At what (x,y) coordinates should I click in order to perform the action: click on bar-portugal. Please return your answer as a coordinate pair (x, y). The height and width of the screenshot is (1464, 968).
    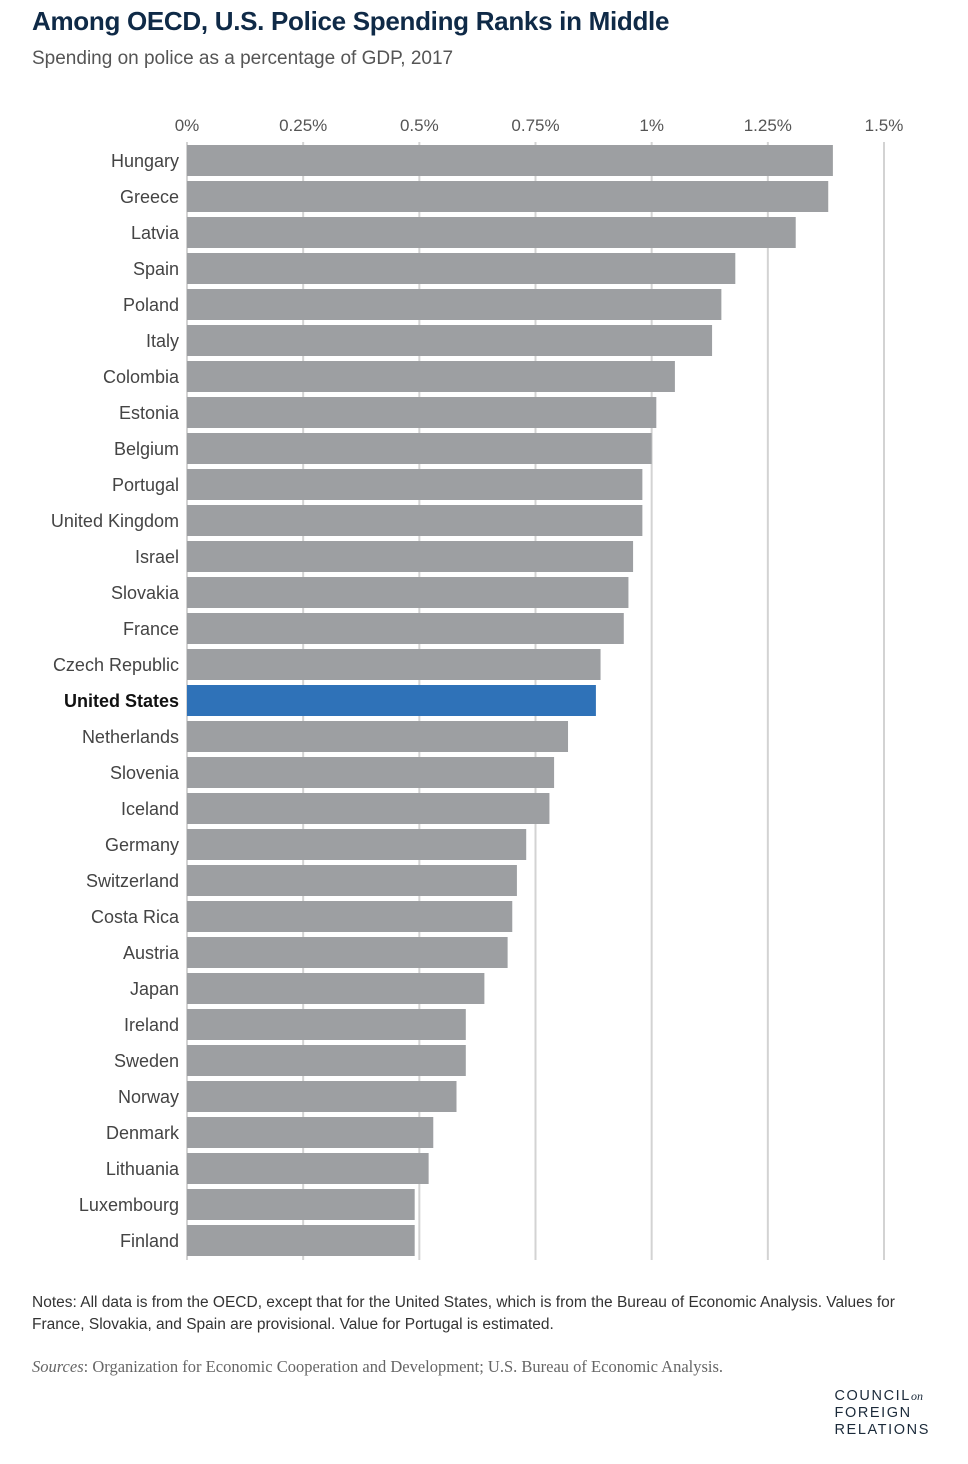
    Looking at the image, I should click on (415, 484).